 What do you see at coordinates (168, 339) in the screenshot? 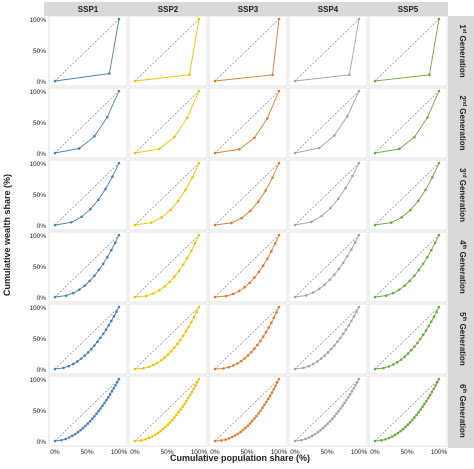
I see `panel-r5-ssp2` at bounding box center [168, 339].